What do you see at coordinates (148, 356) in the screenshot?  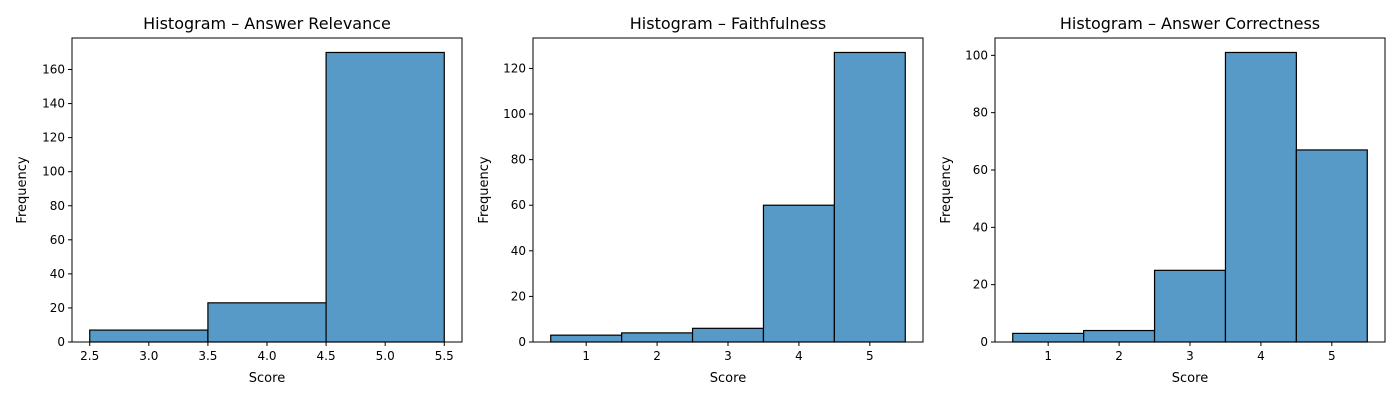 I see `x-tick-label: 3.0` at bounding box center [148, 356].